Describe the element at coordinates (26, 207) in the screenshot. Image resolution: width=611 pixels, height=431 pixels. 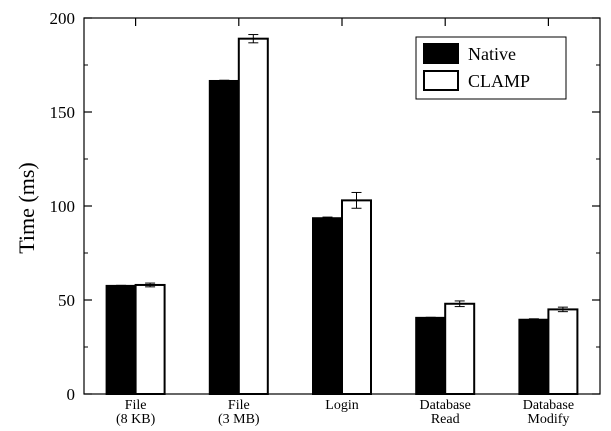
I see `y-axis-title: Time (ms)` at that location.